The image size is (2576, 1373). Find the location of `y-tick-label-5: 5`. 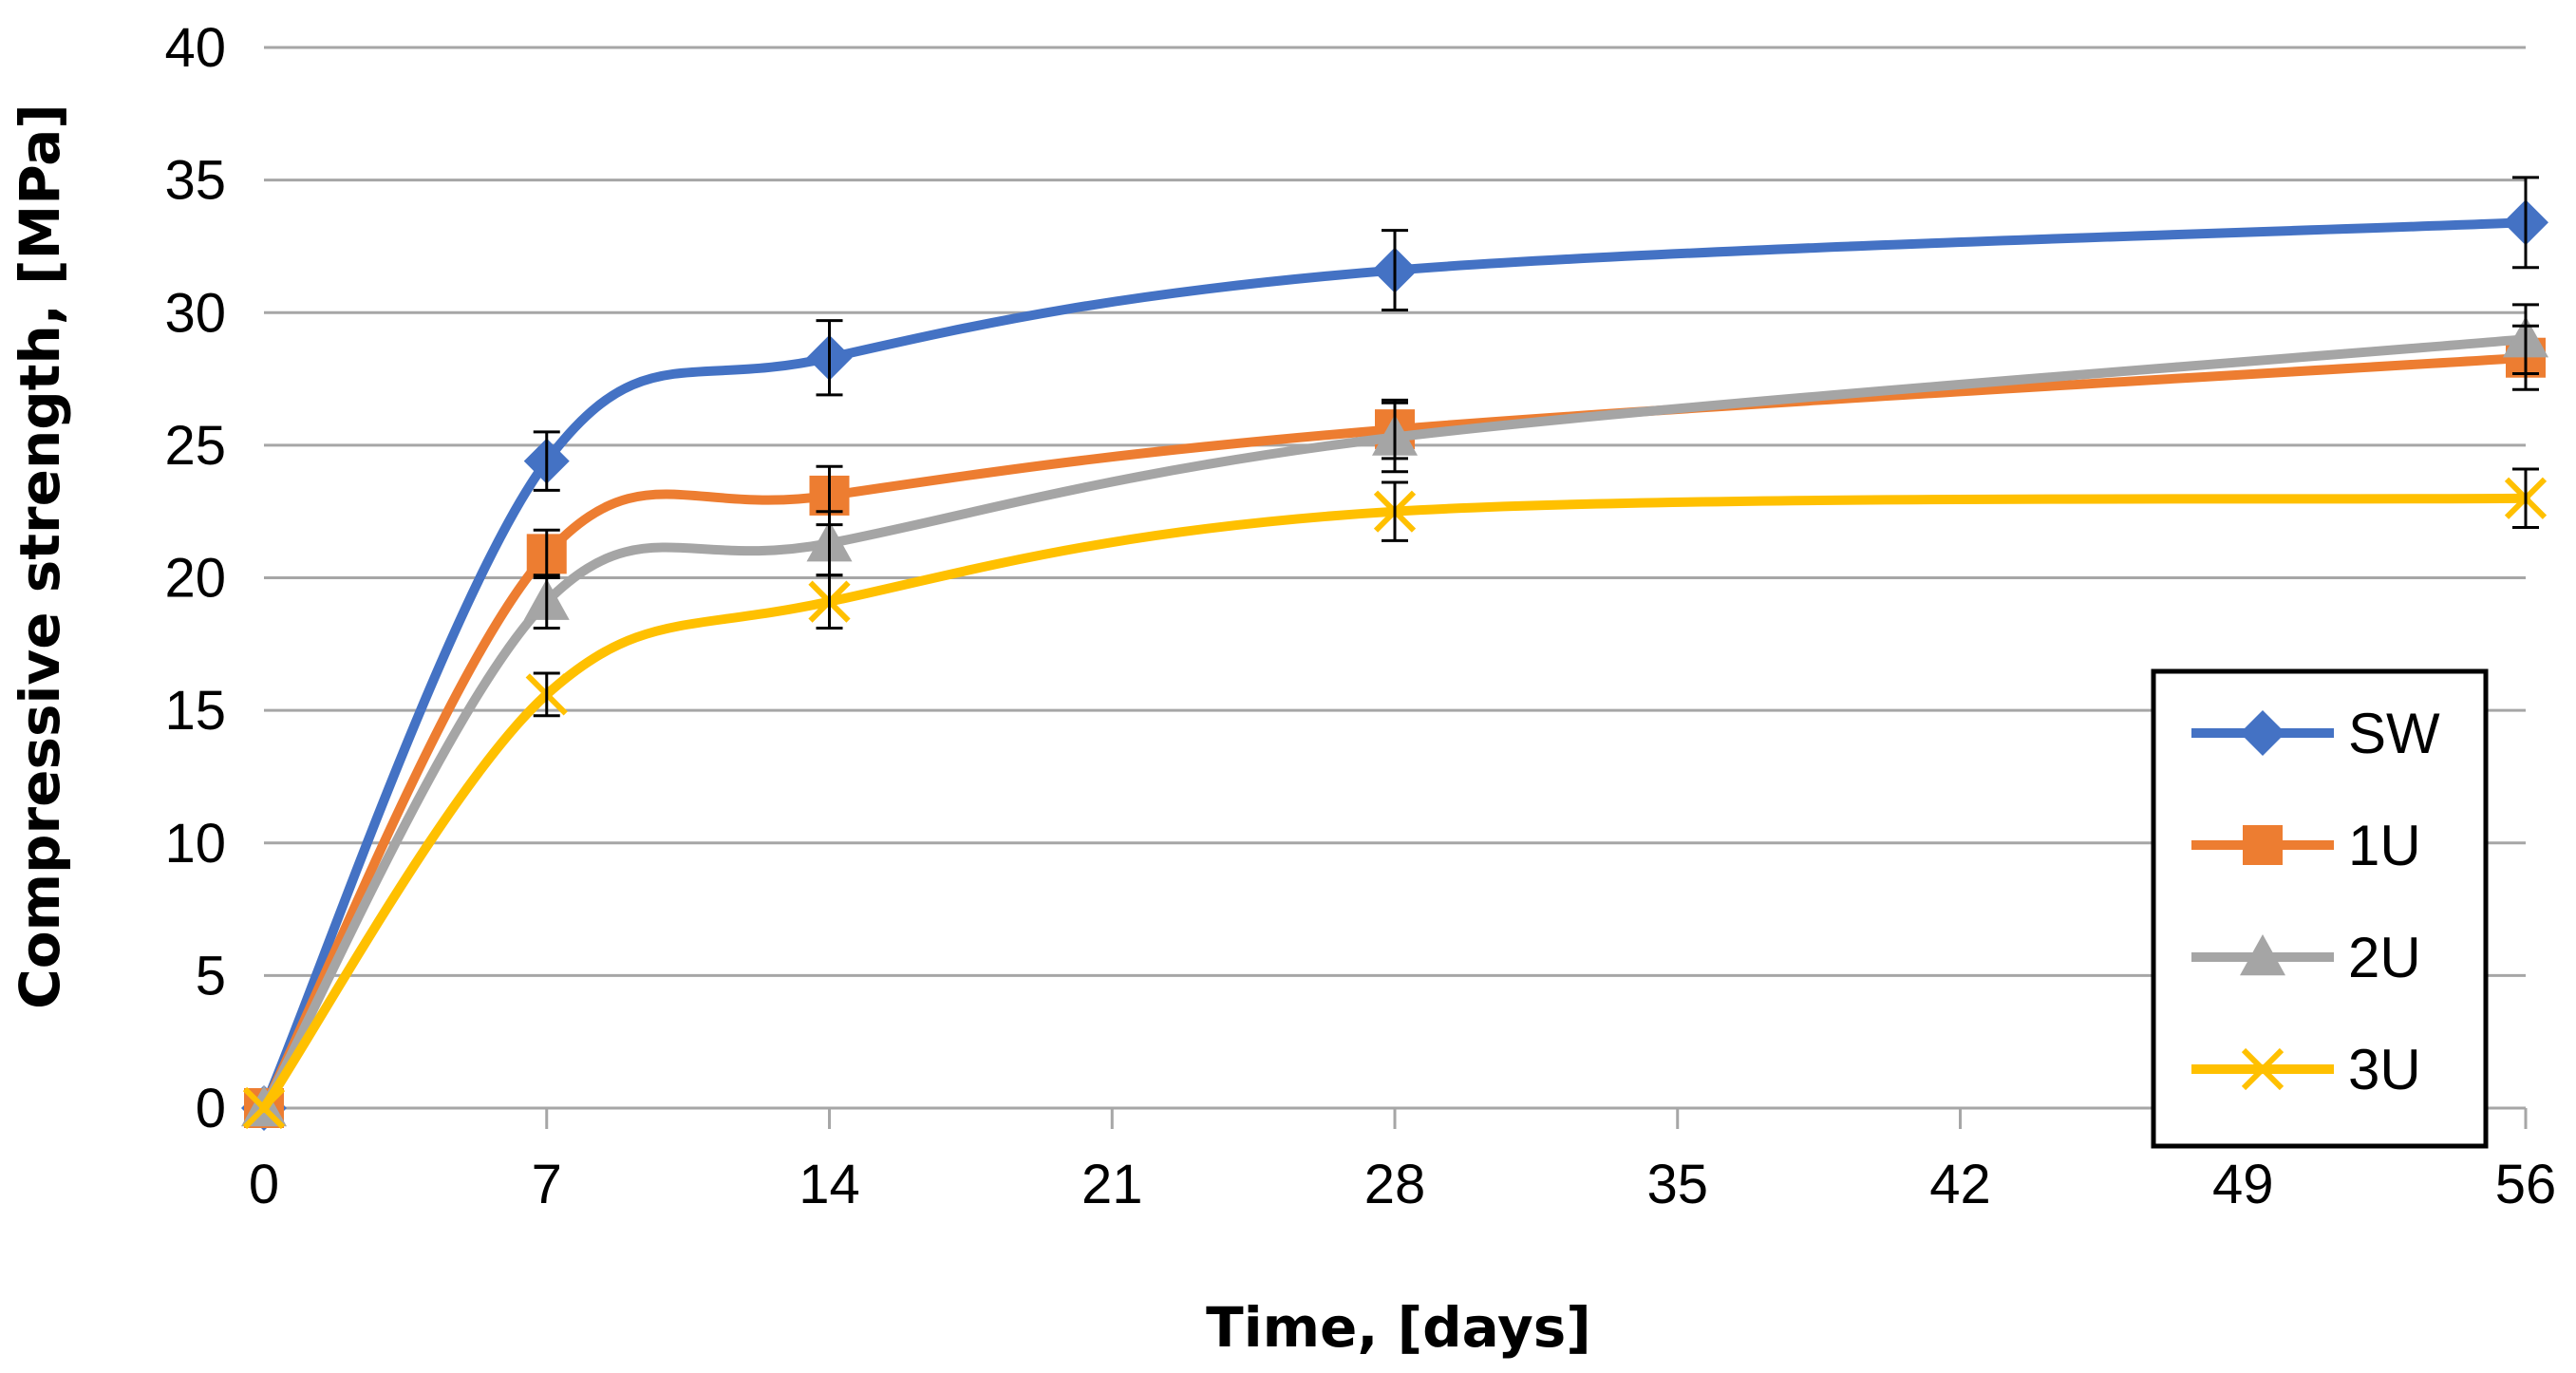

y-tick-label-5: 5 is located at coordinates (211, 975).